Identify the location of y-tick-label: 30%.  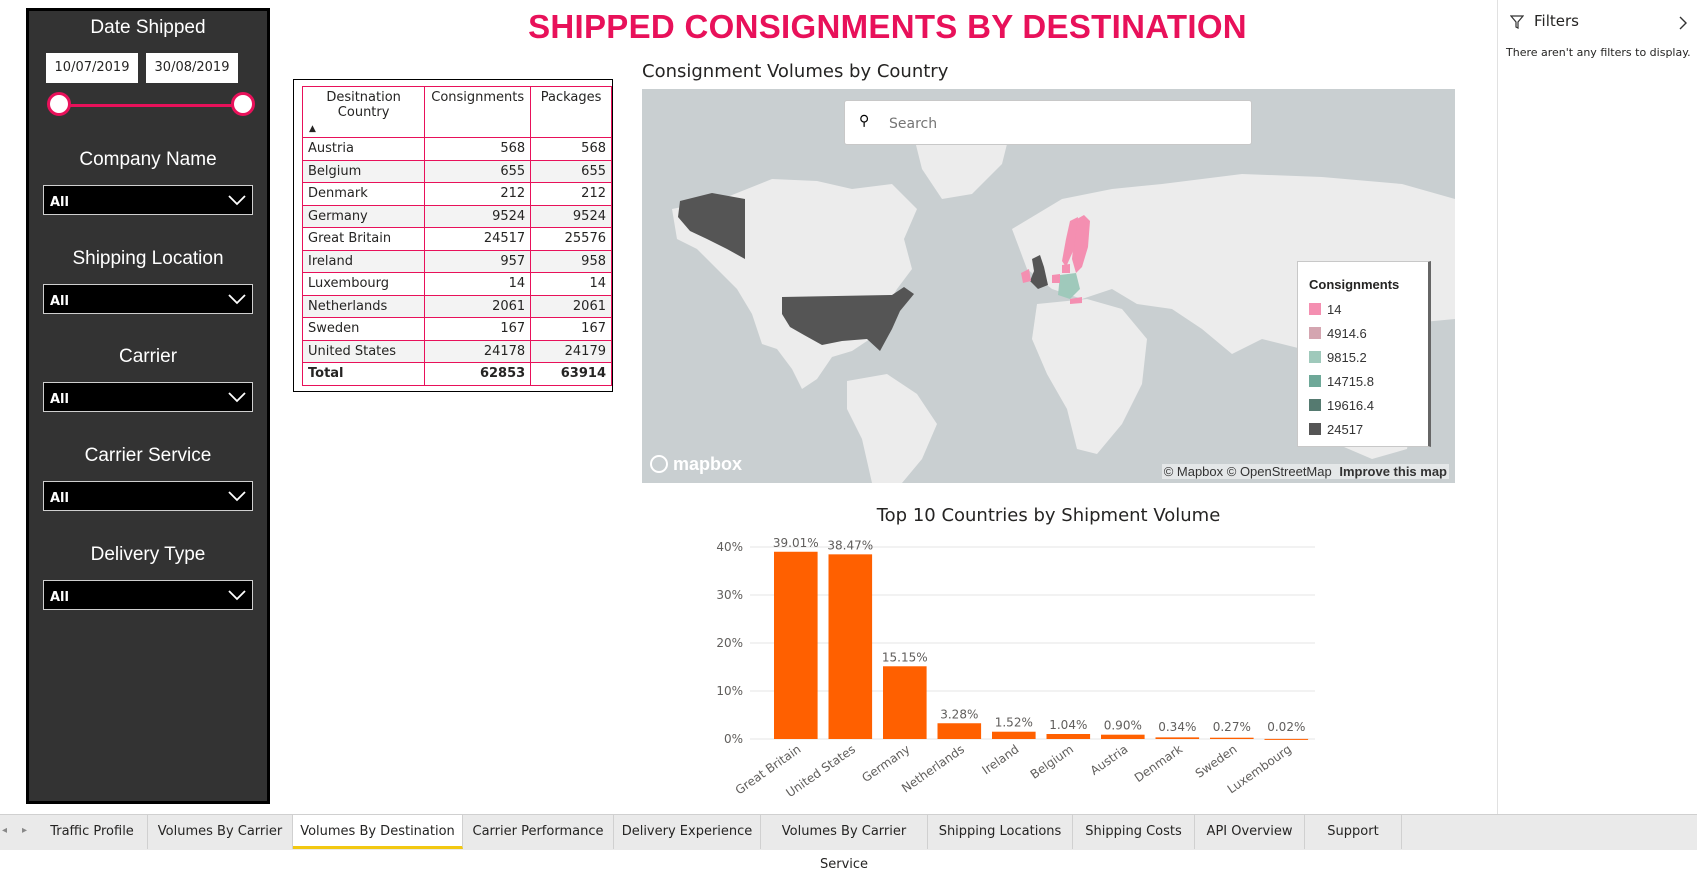
(729, 595).